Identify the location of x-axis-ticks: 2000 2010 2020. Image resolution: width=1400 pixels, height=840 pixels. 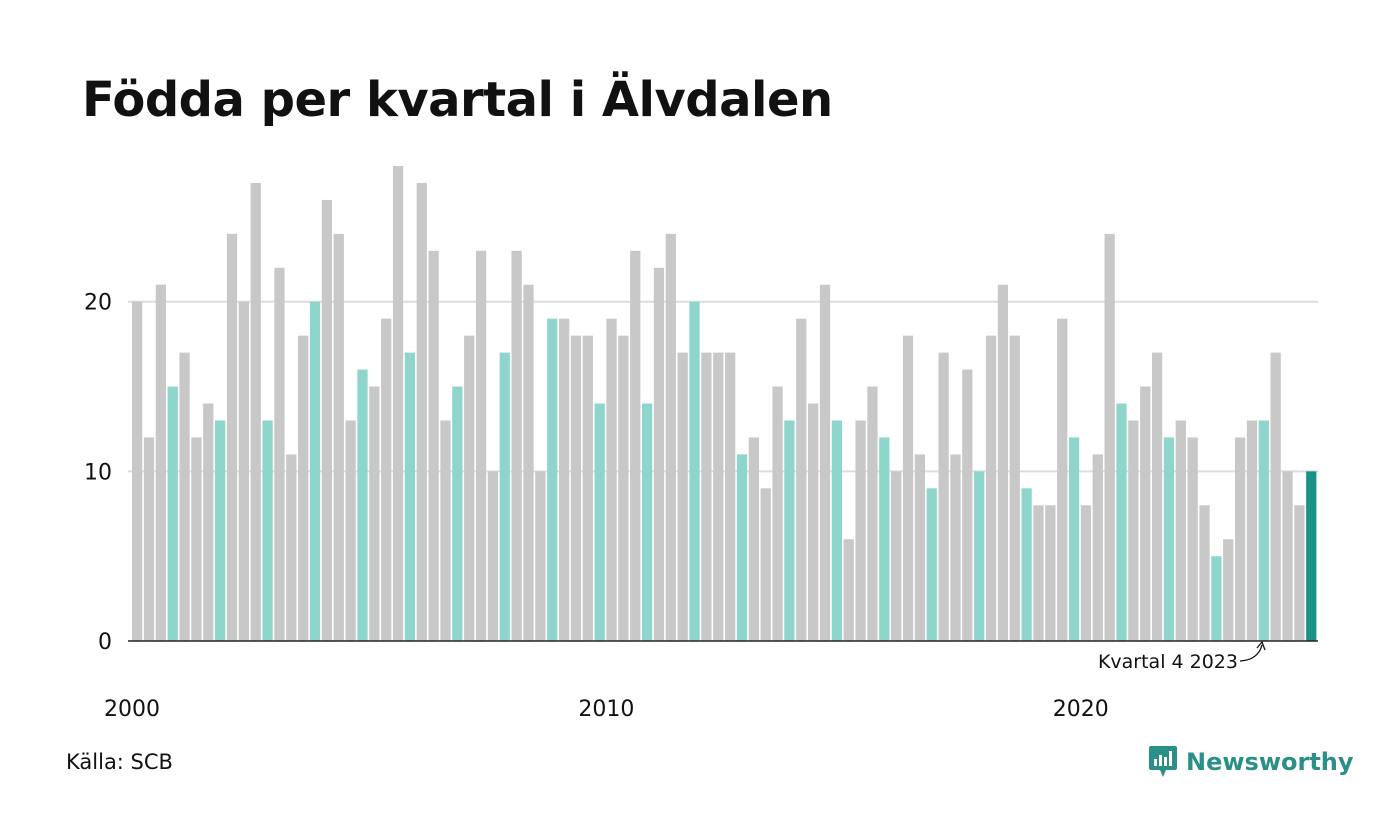
(606, 709).